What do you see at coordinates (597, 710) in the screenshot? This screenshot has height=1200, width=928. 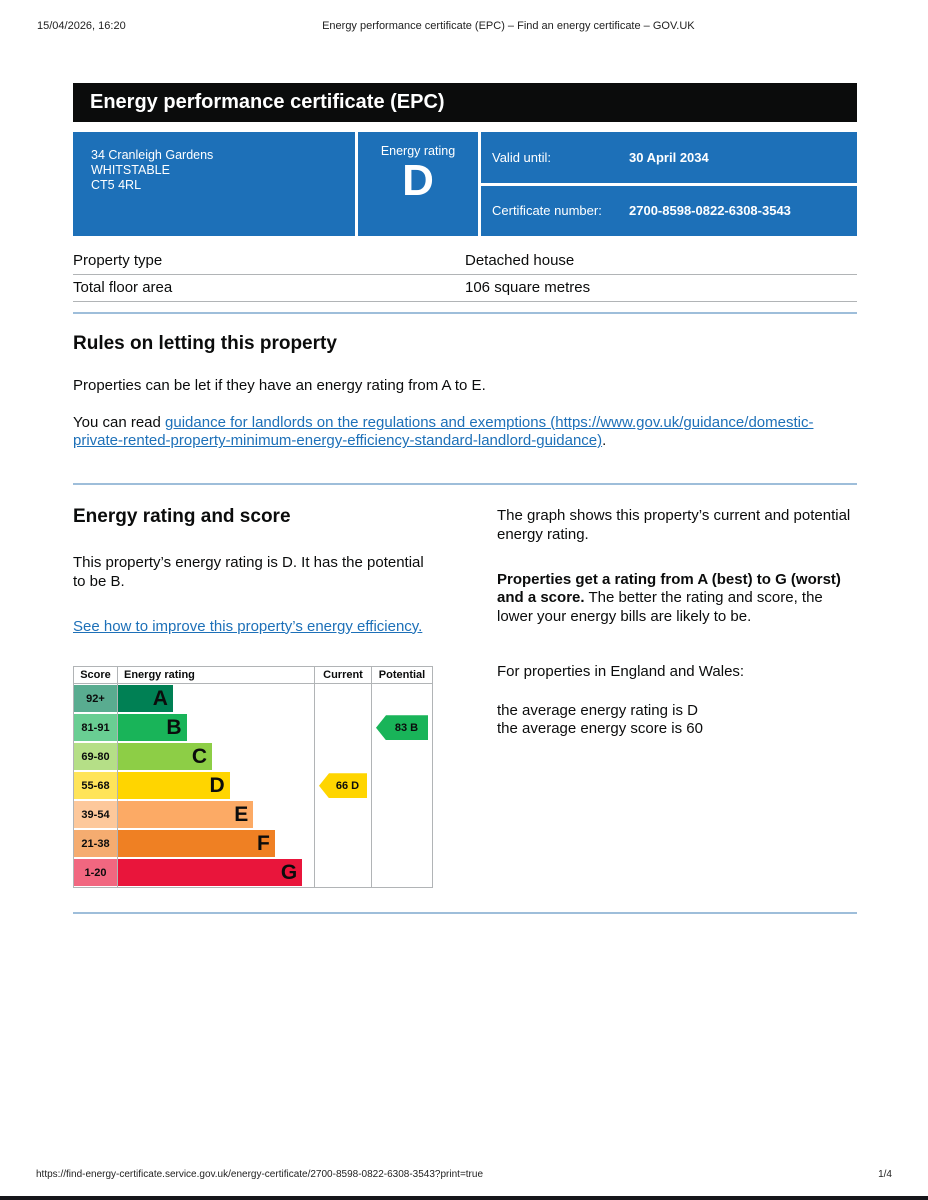 I see `average-rating-line: the average energy rating is D` at bounding box center [597, 710].